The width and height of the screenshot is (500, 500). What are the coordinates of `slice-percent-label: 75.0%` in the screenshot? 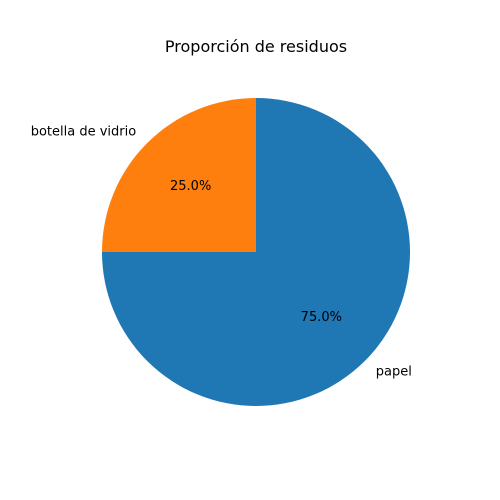 It's located at (321, 317).